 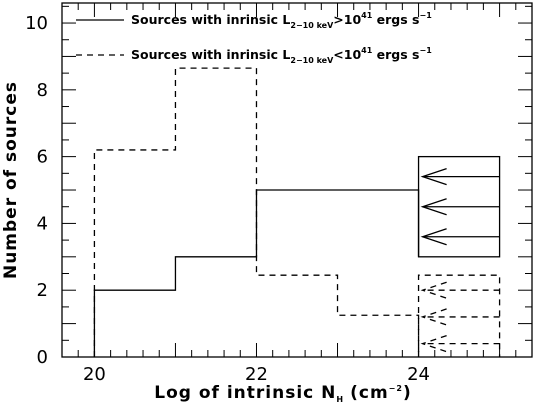 What do you see at coordinates (256, 374) in the screenshot?
I see `x-tick-label: 22` at bounding box center [256, 374].